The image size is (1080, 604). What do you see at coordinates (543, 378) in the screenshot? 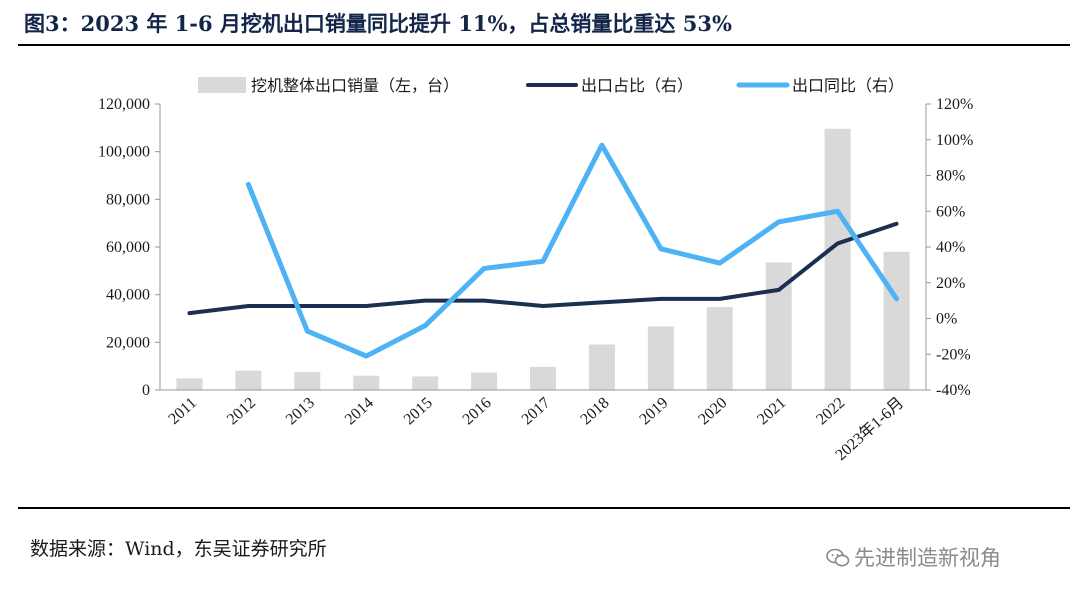
I see `bar-2017` at bounding box center [543, 378].